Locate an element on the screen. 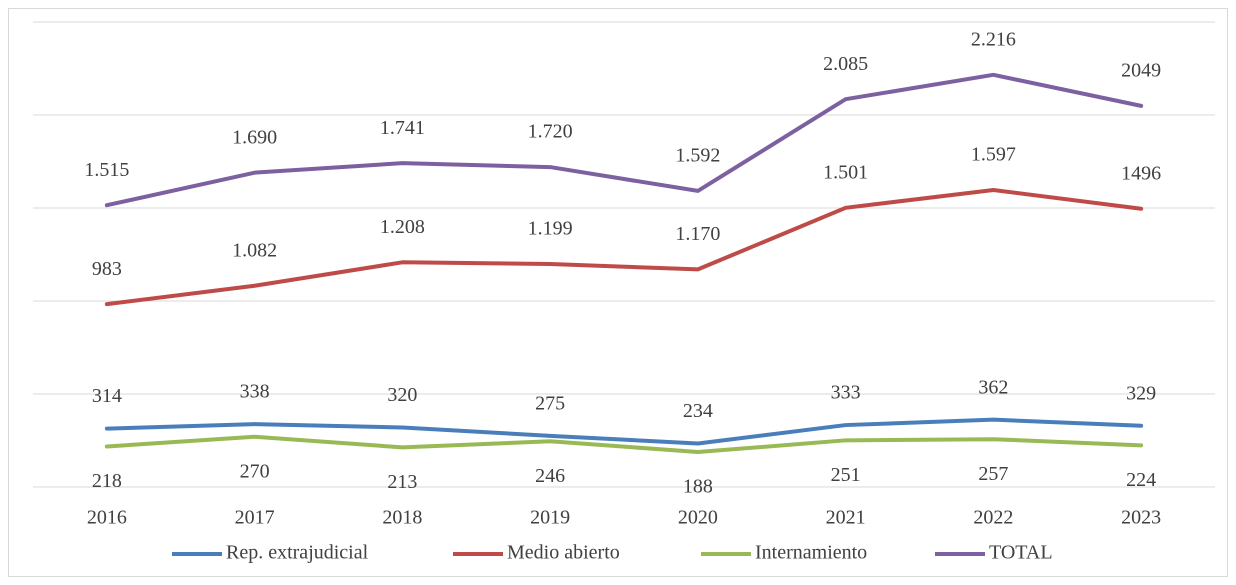 The width and height of the screenshot is (1236, 585). data-label: 333 is located at coordinates (846, 393).